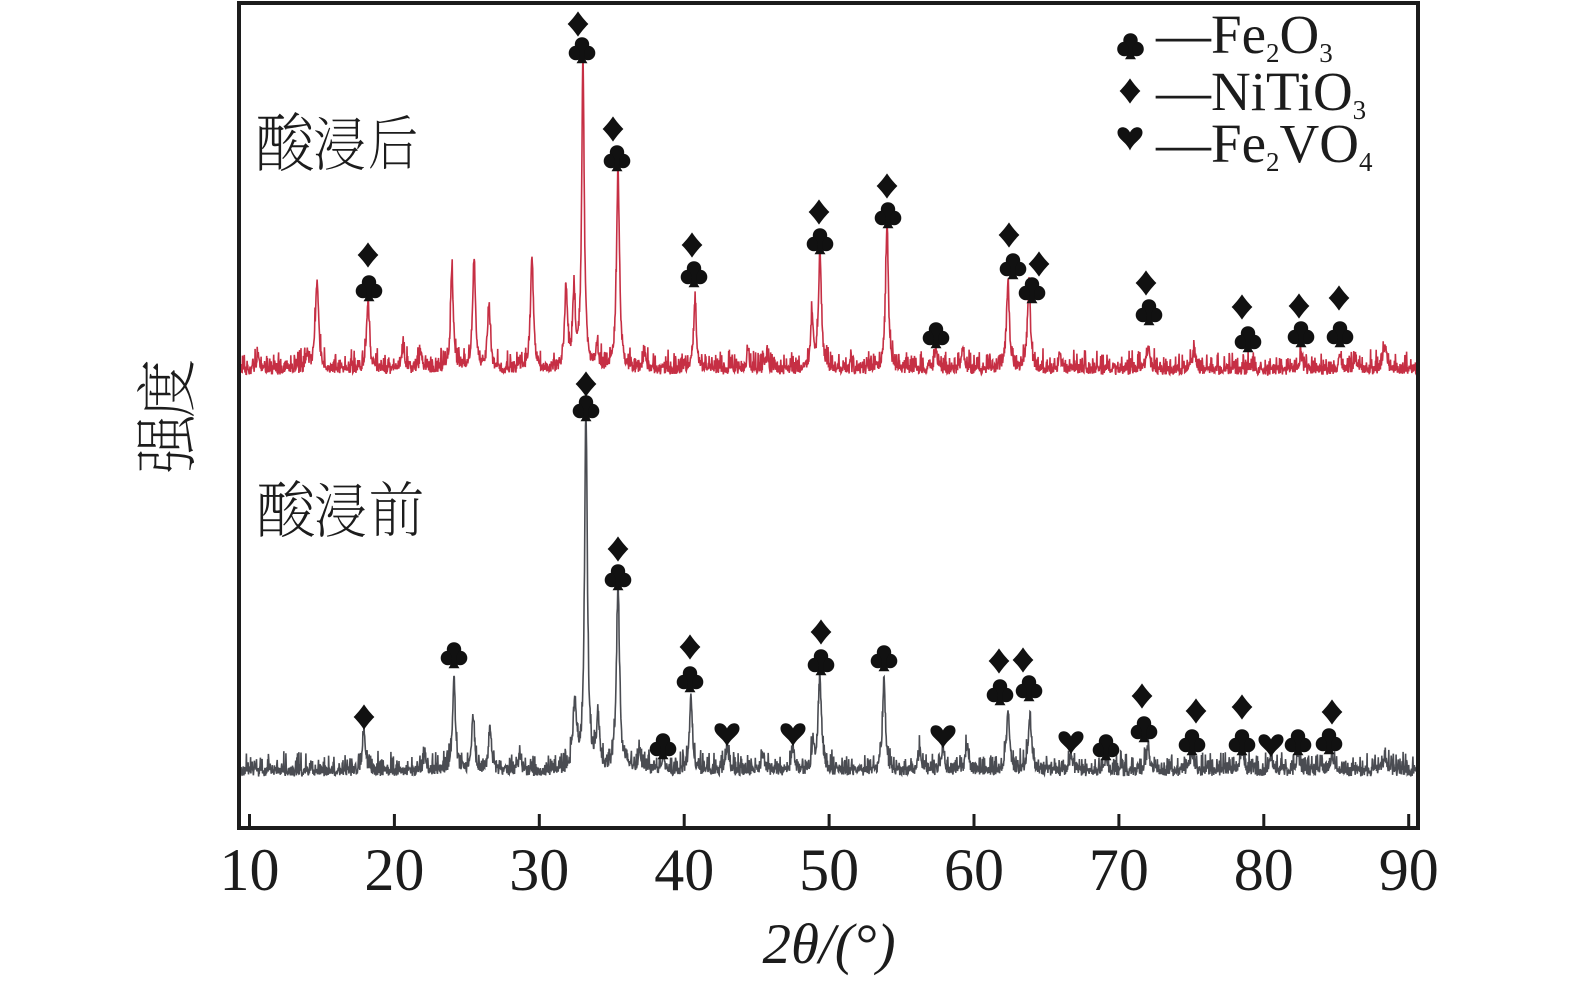 Image resolution: width=1575 pixels, height=983 pixels. I want to click on svg-text: 20, so click(394, 870).